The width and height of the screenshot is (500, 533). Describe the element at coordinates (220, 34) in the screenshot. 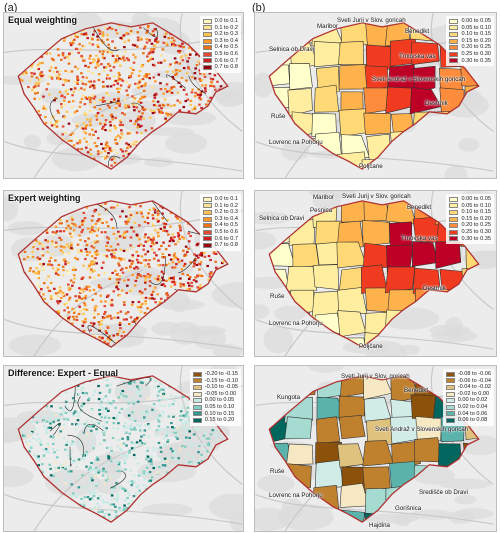

I see `legend-item: 0.2 to 0.3` at that location.